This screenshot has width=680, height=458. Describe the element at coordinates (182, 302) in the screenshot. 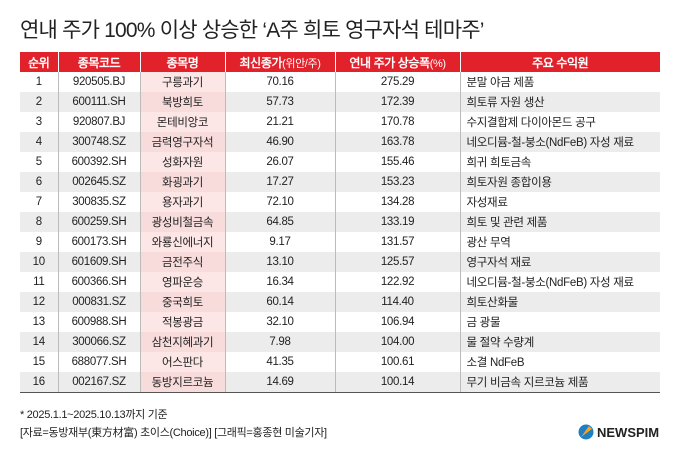

I see `cell-name: 중국희토` at that location.